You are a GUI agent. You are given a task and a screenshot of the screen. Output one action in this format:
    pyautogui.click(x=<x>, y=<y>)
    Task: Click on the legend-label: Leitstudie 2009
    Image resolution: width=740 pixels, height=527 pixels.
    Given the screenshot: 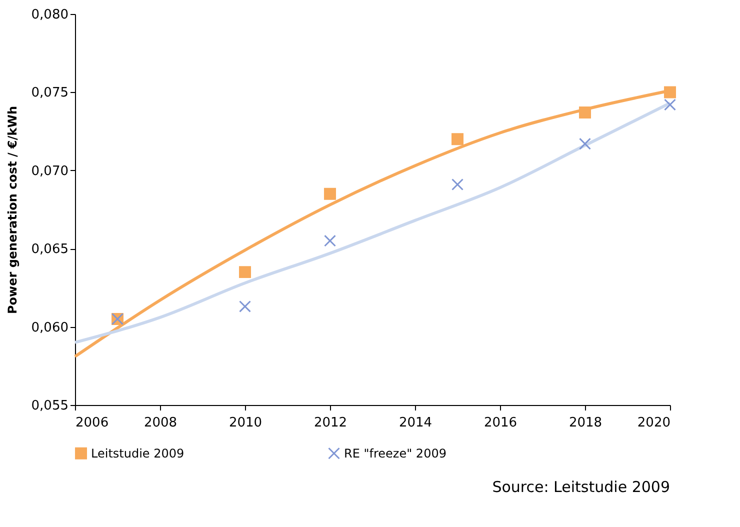 What is the action you would take?
    pyautogui.click(x=137, y=453)
    